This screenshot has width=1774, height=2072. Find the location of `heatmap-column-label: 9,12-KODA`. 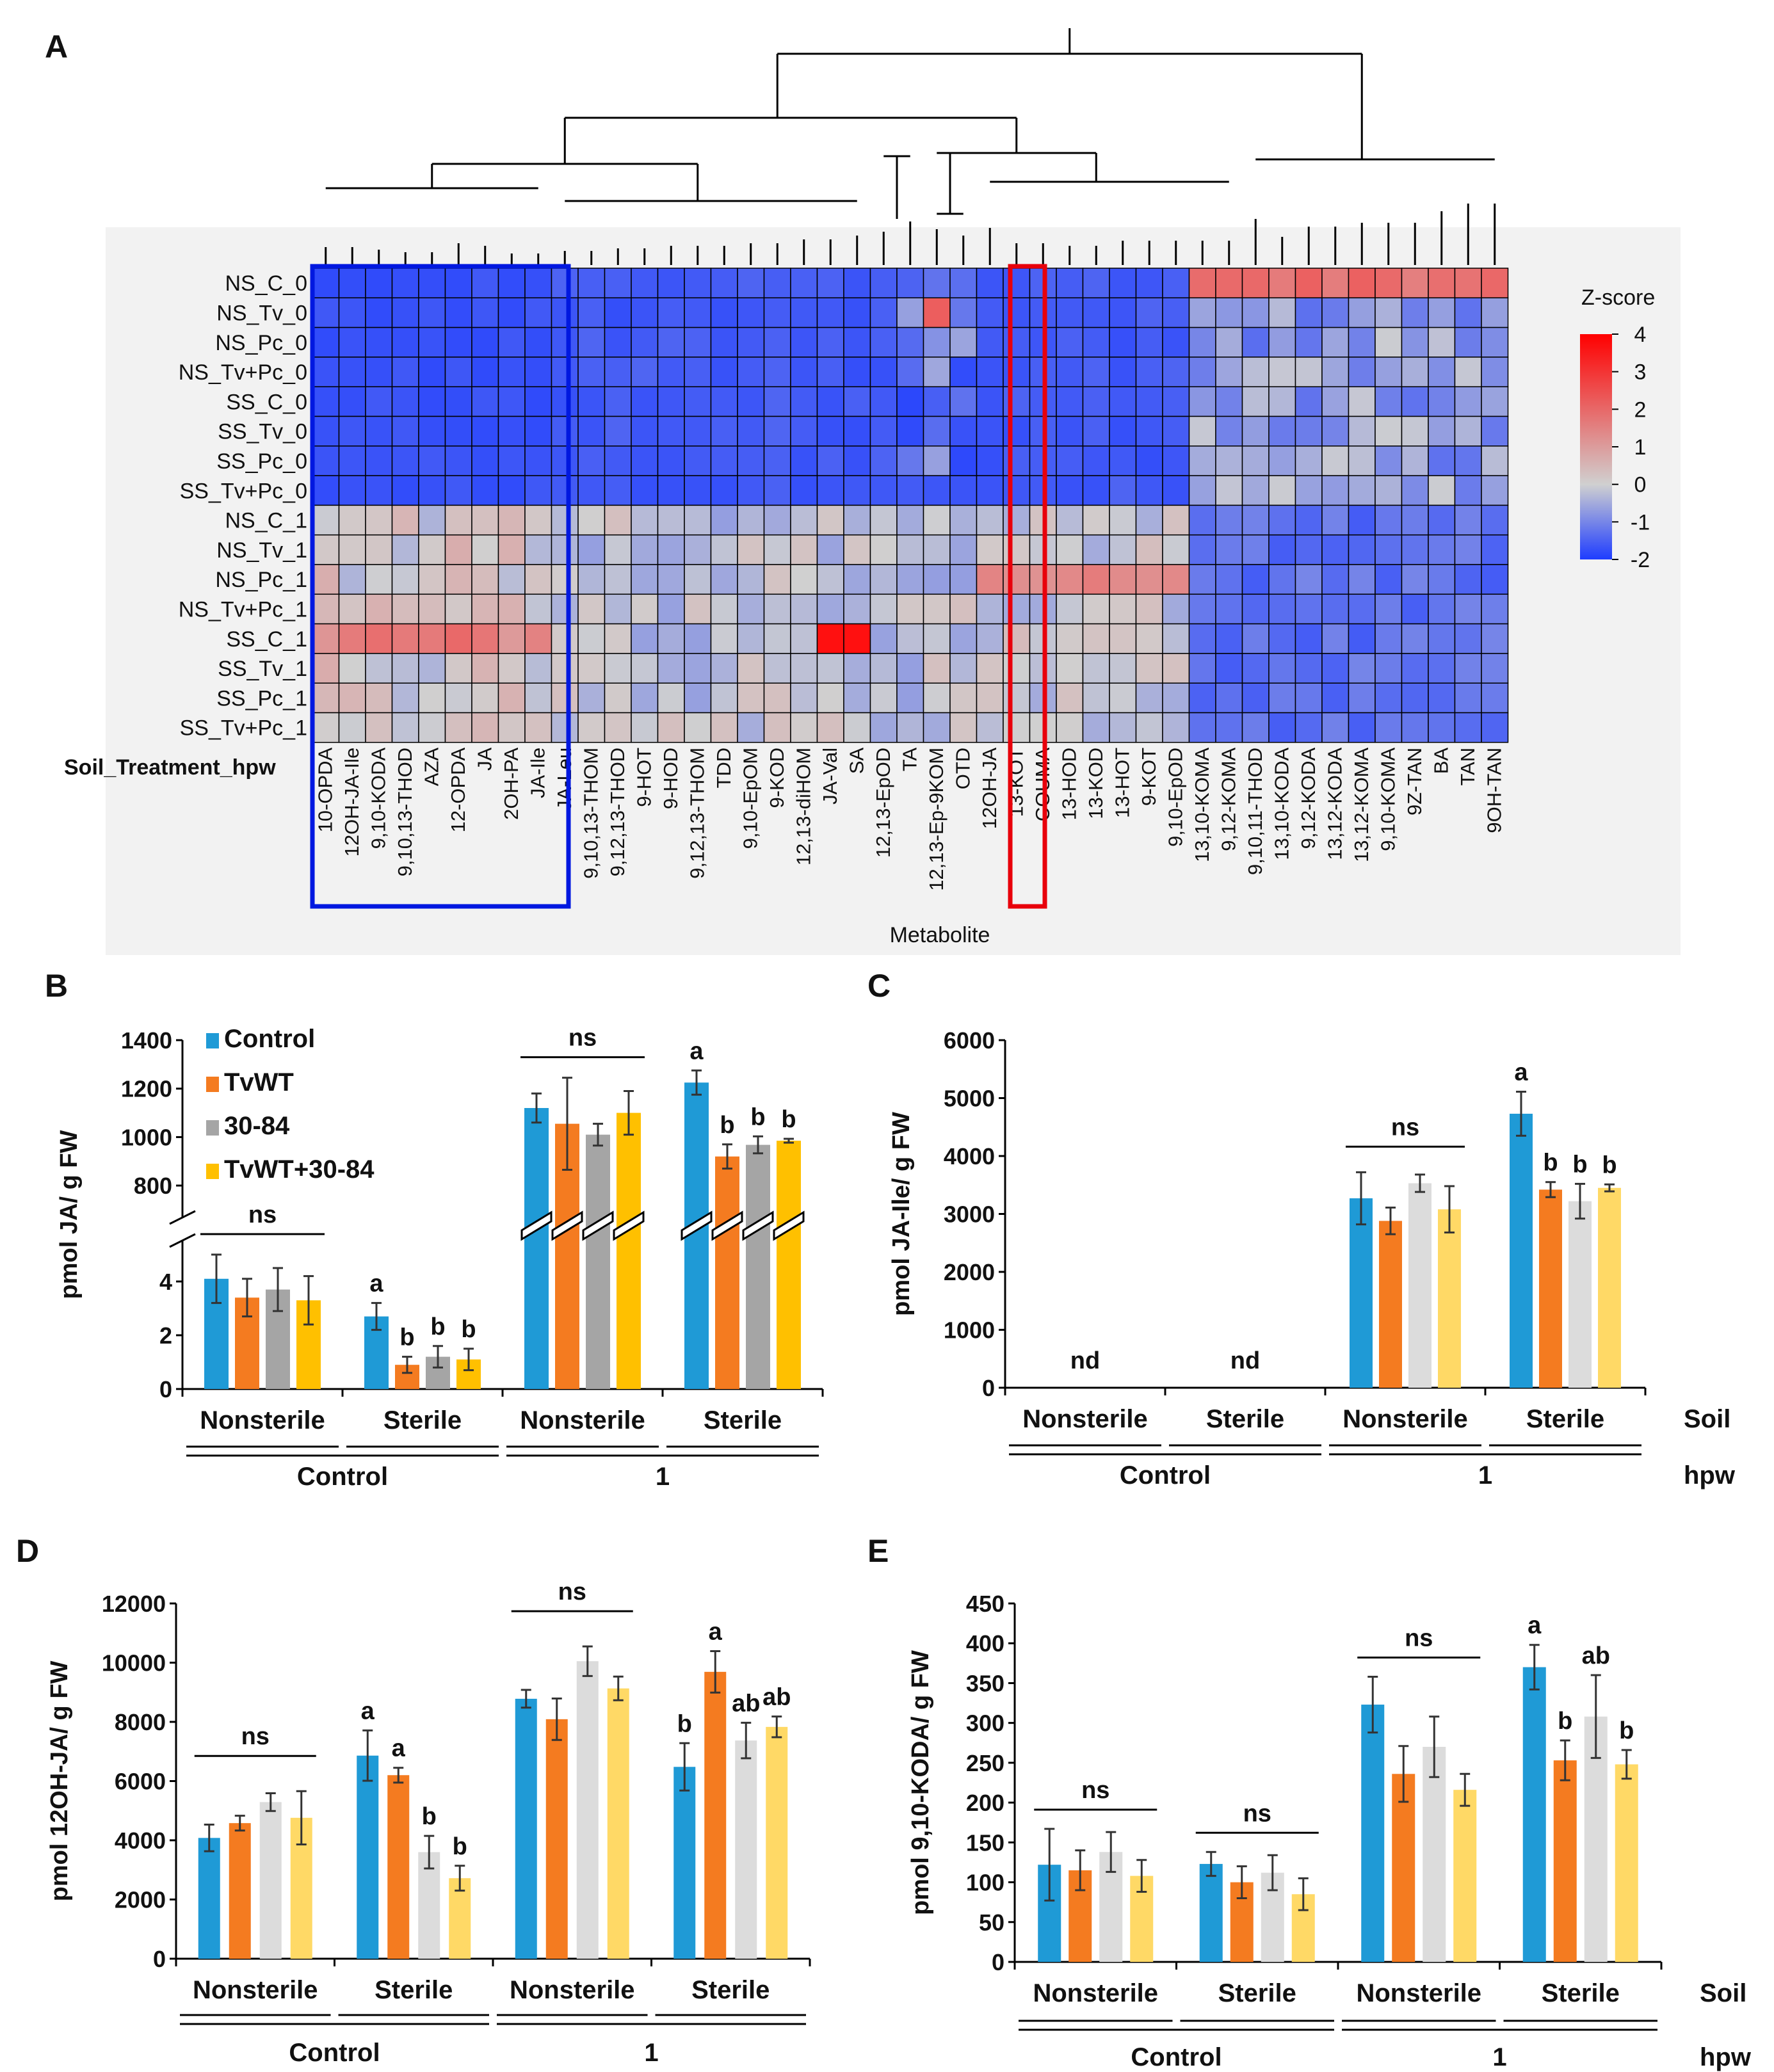

heatmap-column-label: 9,12-KODA is located at coordinates (1308, 798).